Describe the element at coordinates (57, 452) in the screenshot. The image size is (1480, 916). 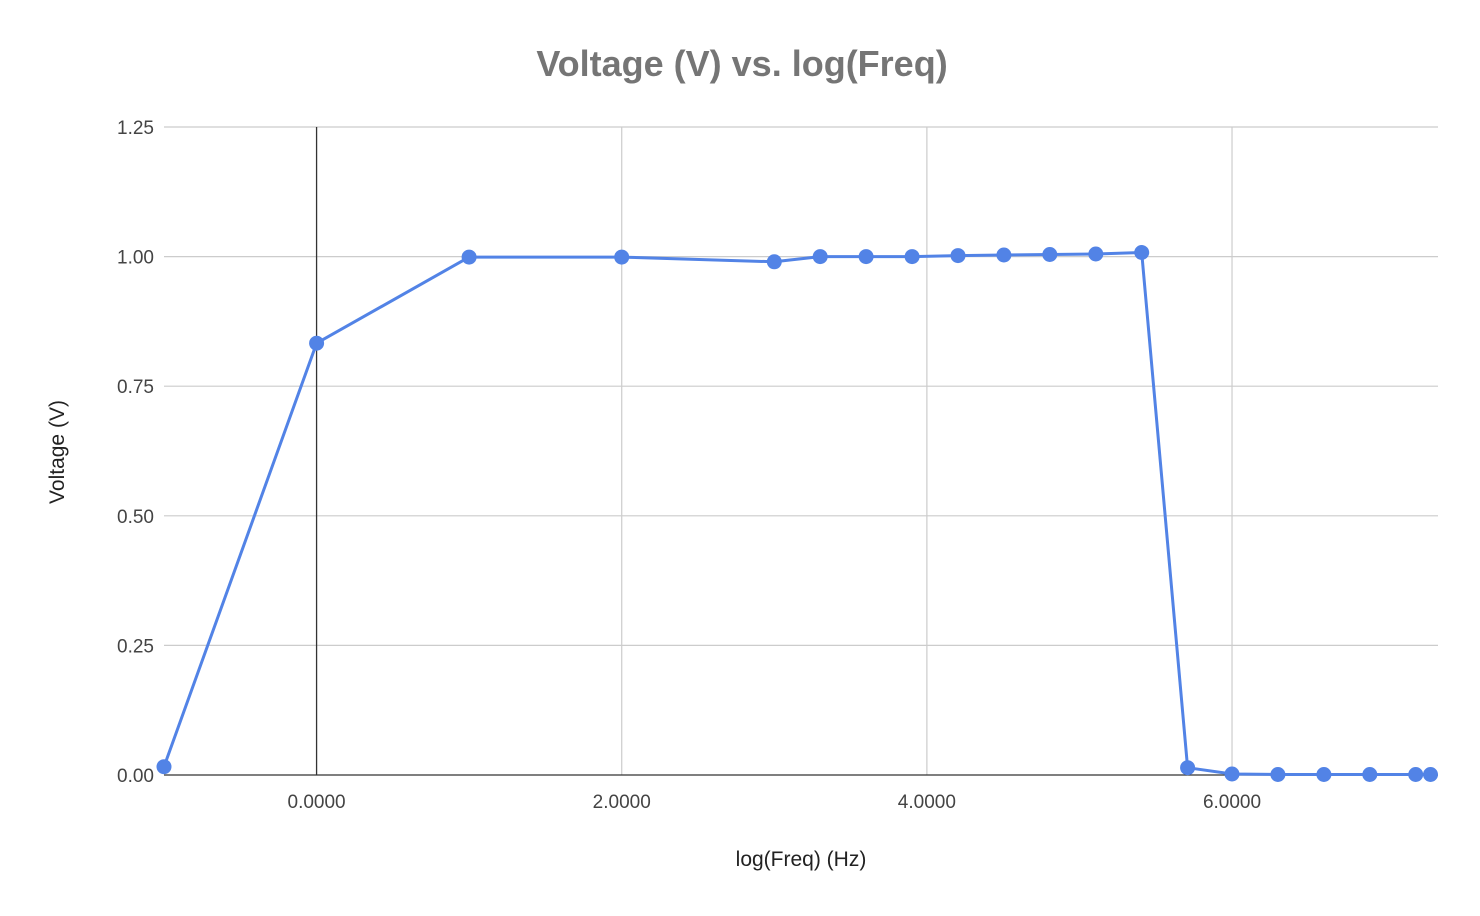
I see `y-axis-label: Voltage (V)` at that location.